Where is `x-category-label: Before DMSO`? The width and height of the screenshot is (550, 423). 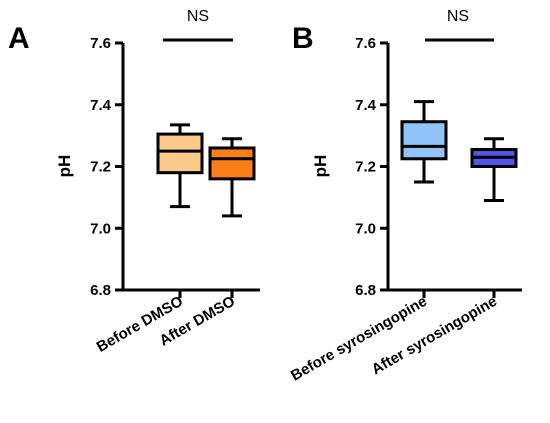 x-category-label: Before DMSO is located at coordinates (140, 324).